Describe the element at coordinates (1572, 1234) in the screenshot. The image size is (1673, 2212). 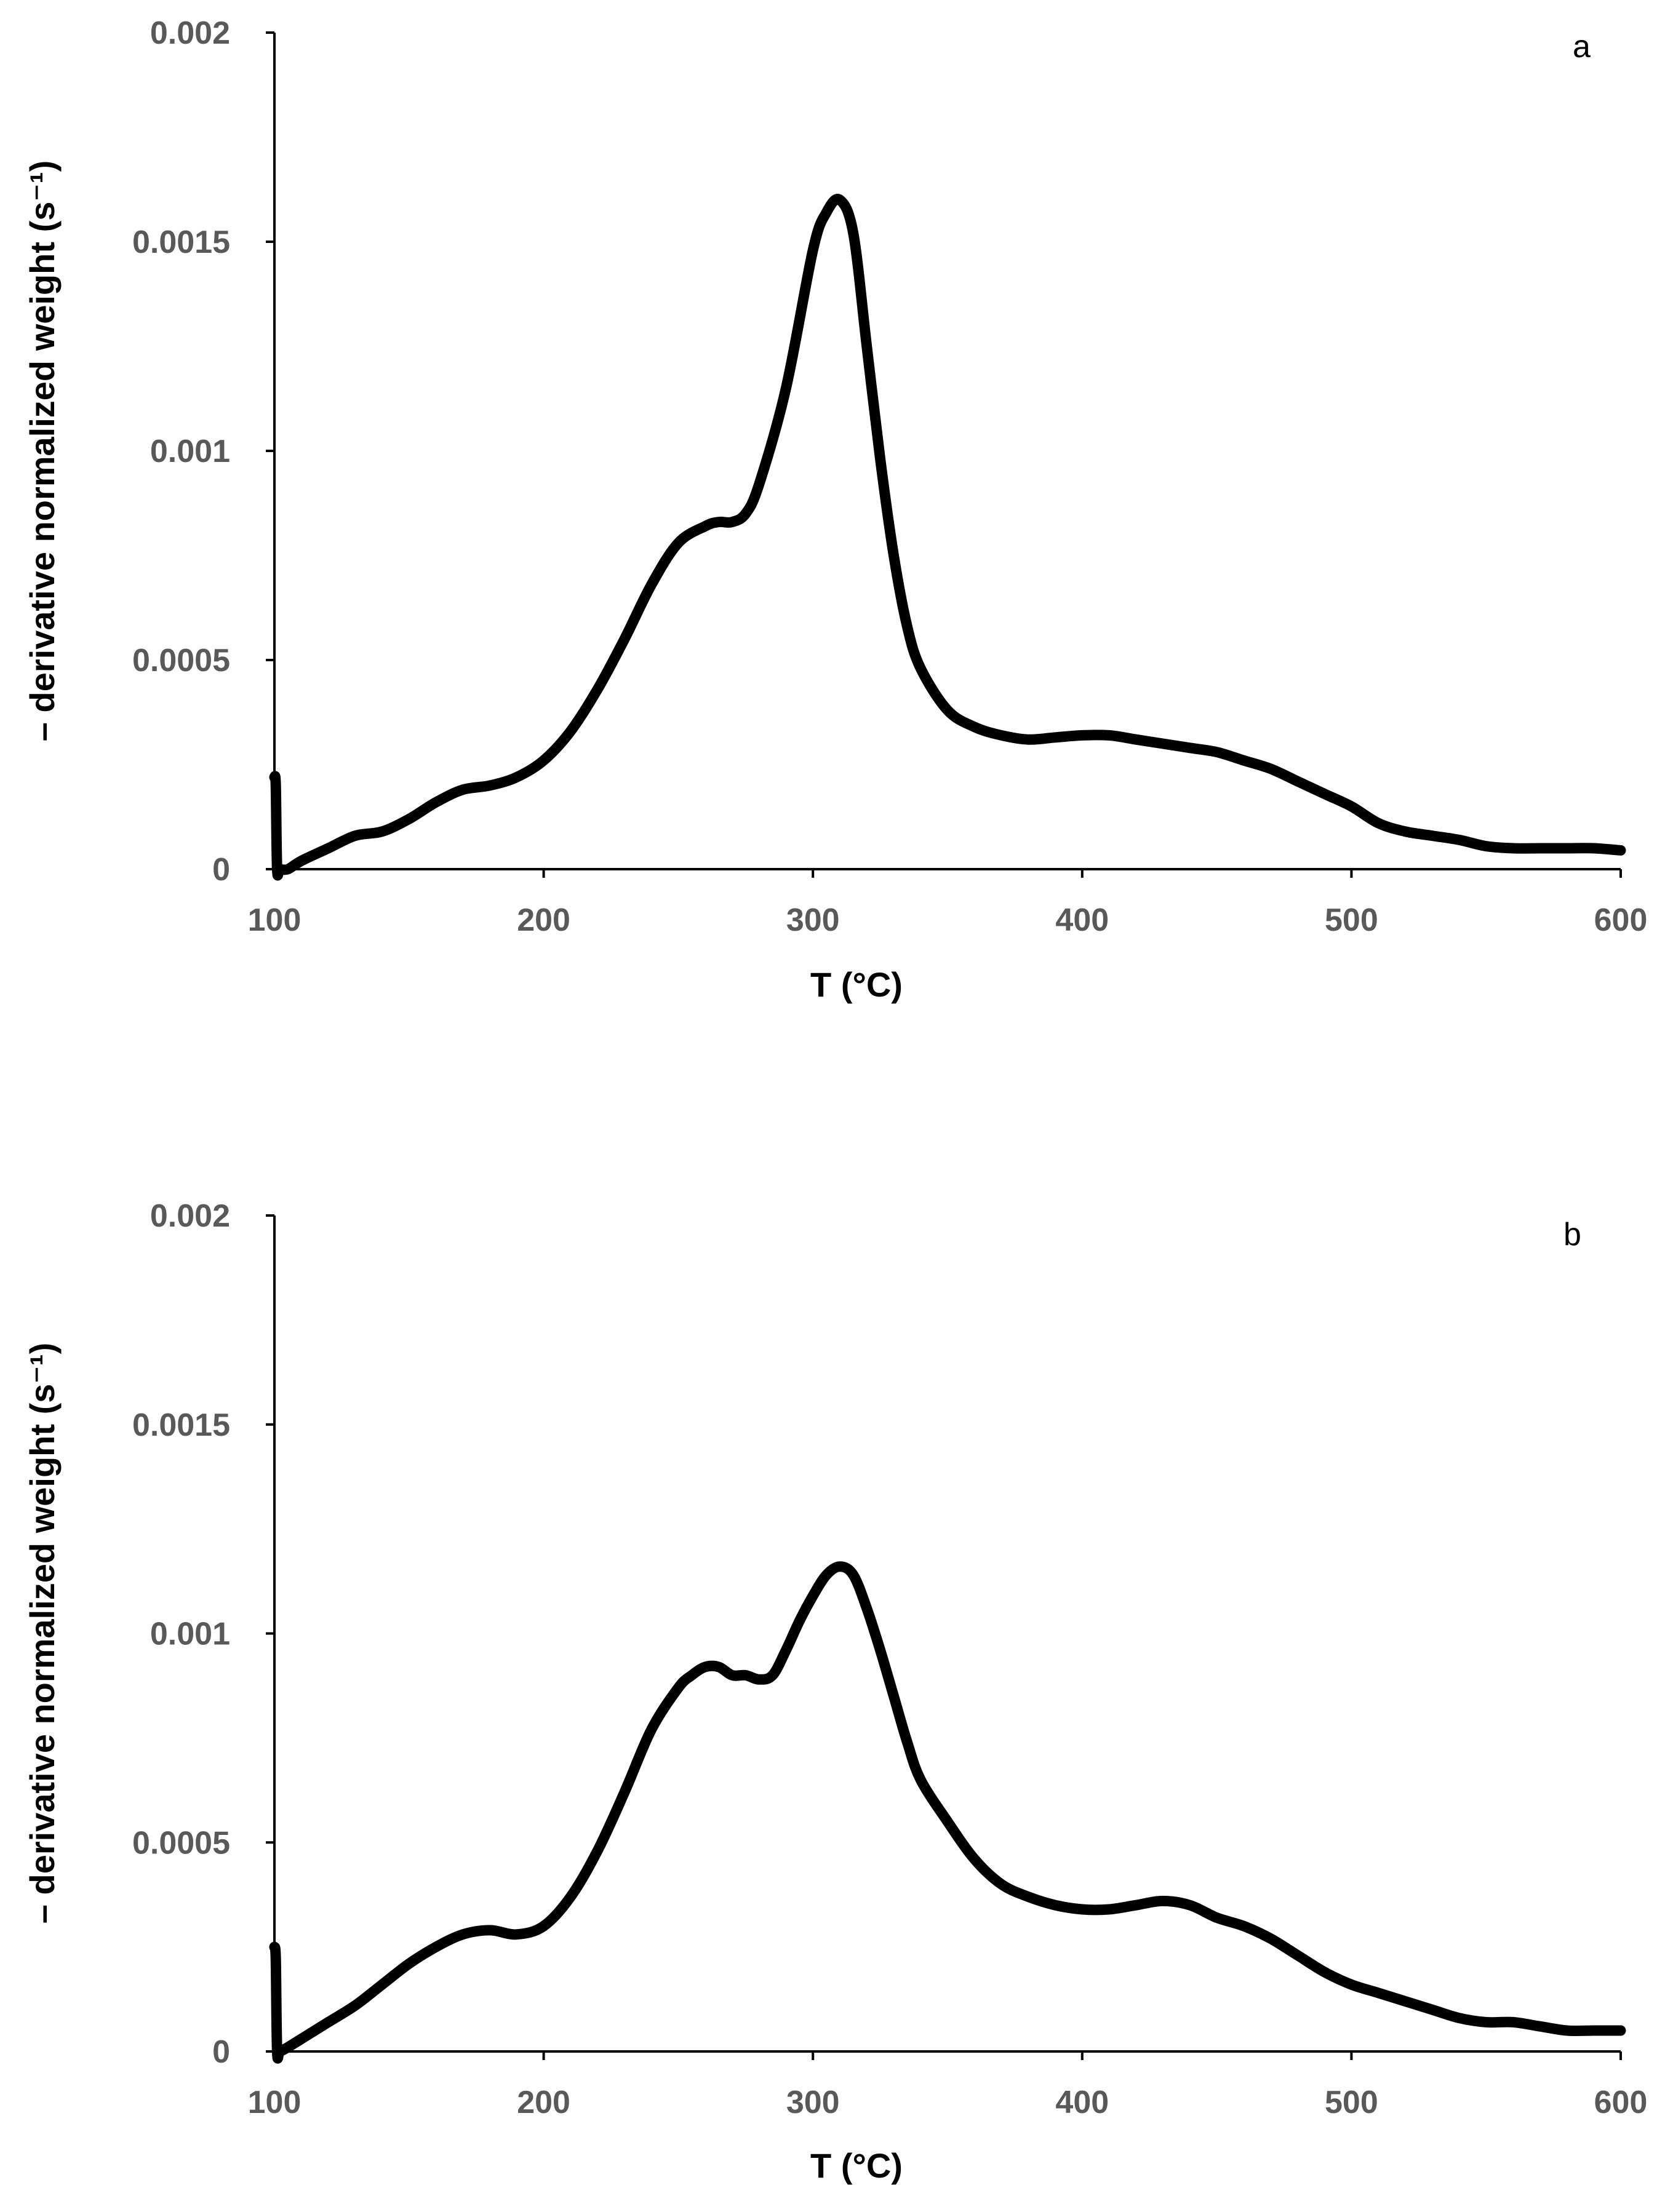
I see `panel-label-b: b` at that location.